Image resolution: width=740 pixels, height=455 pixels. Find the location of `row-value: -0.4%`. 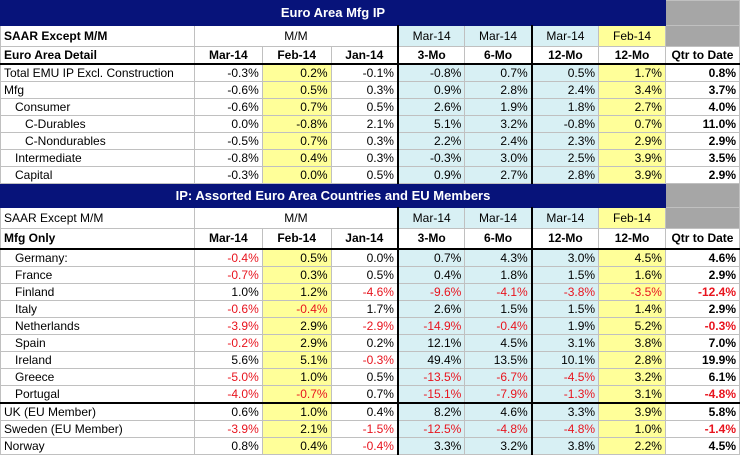

row-value: -0.4% is located at coordinates (364, 445).